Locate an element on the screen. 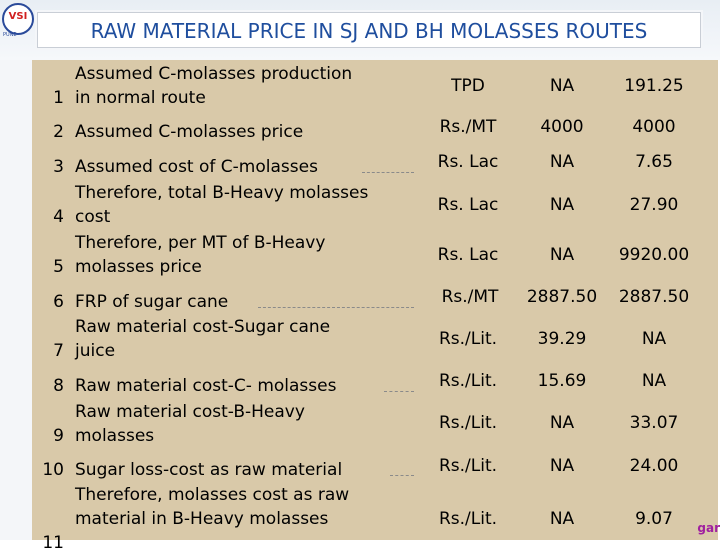  row-description: Raw material cost-B-Heavy is located at coordinates (190, 412).